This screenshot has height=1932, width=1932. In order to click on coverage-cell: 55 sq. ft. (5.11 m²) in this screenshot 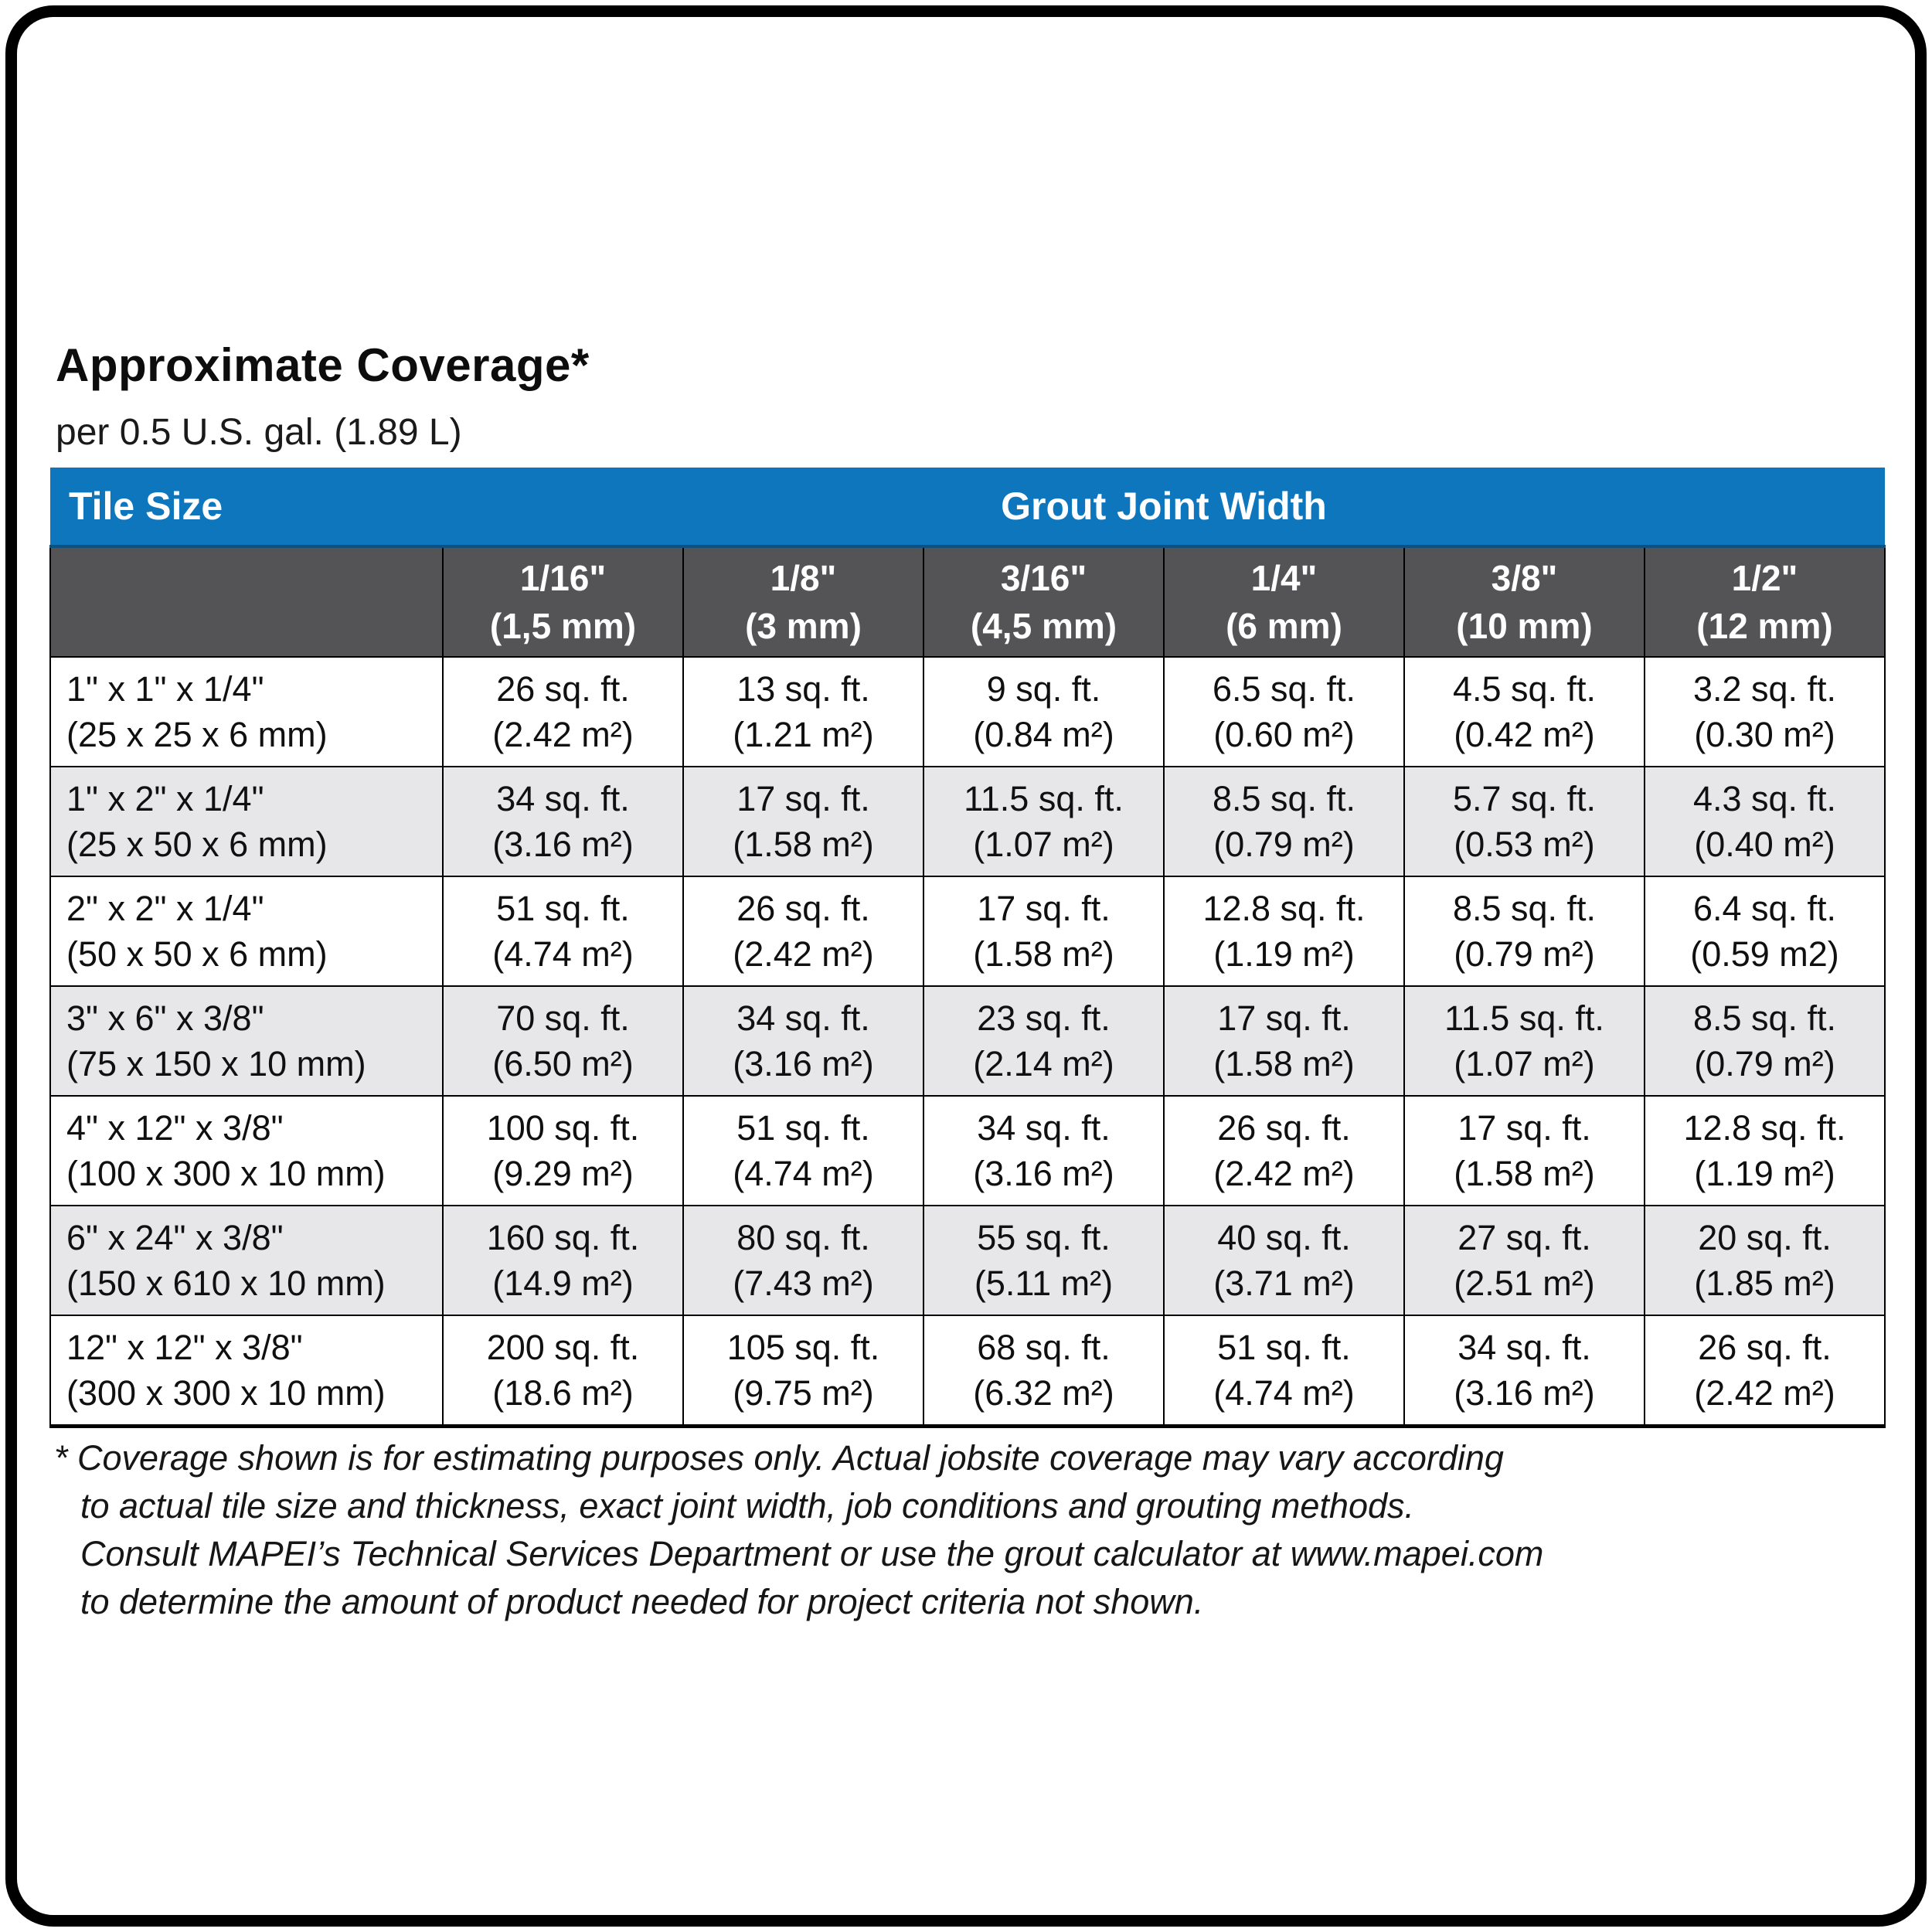, I will do `click(1044, 1261)`.